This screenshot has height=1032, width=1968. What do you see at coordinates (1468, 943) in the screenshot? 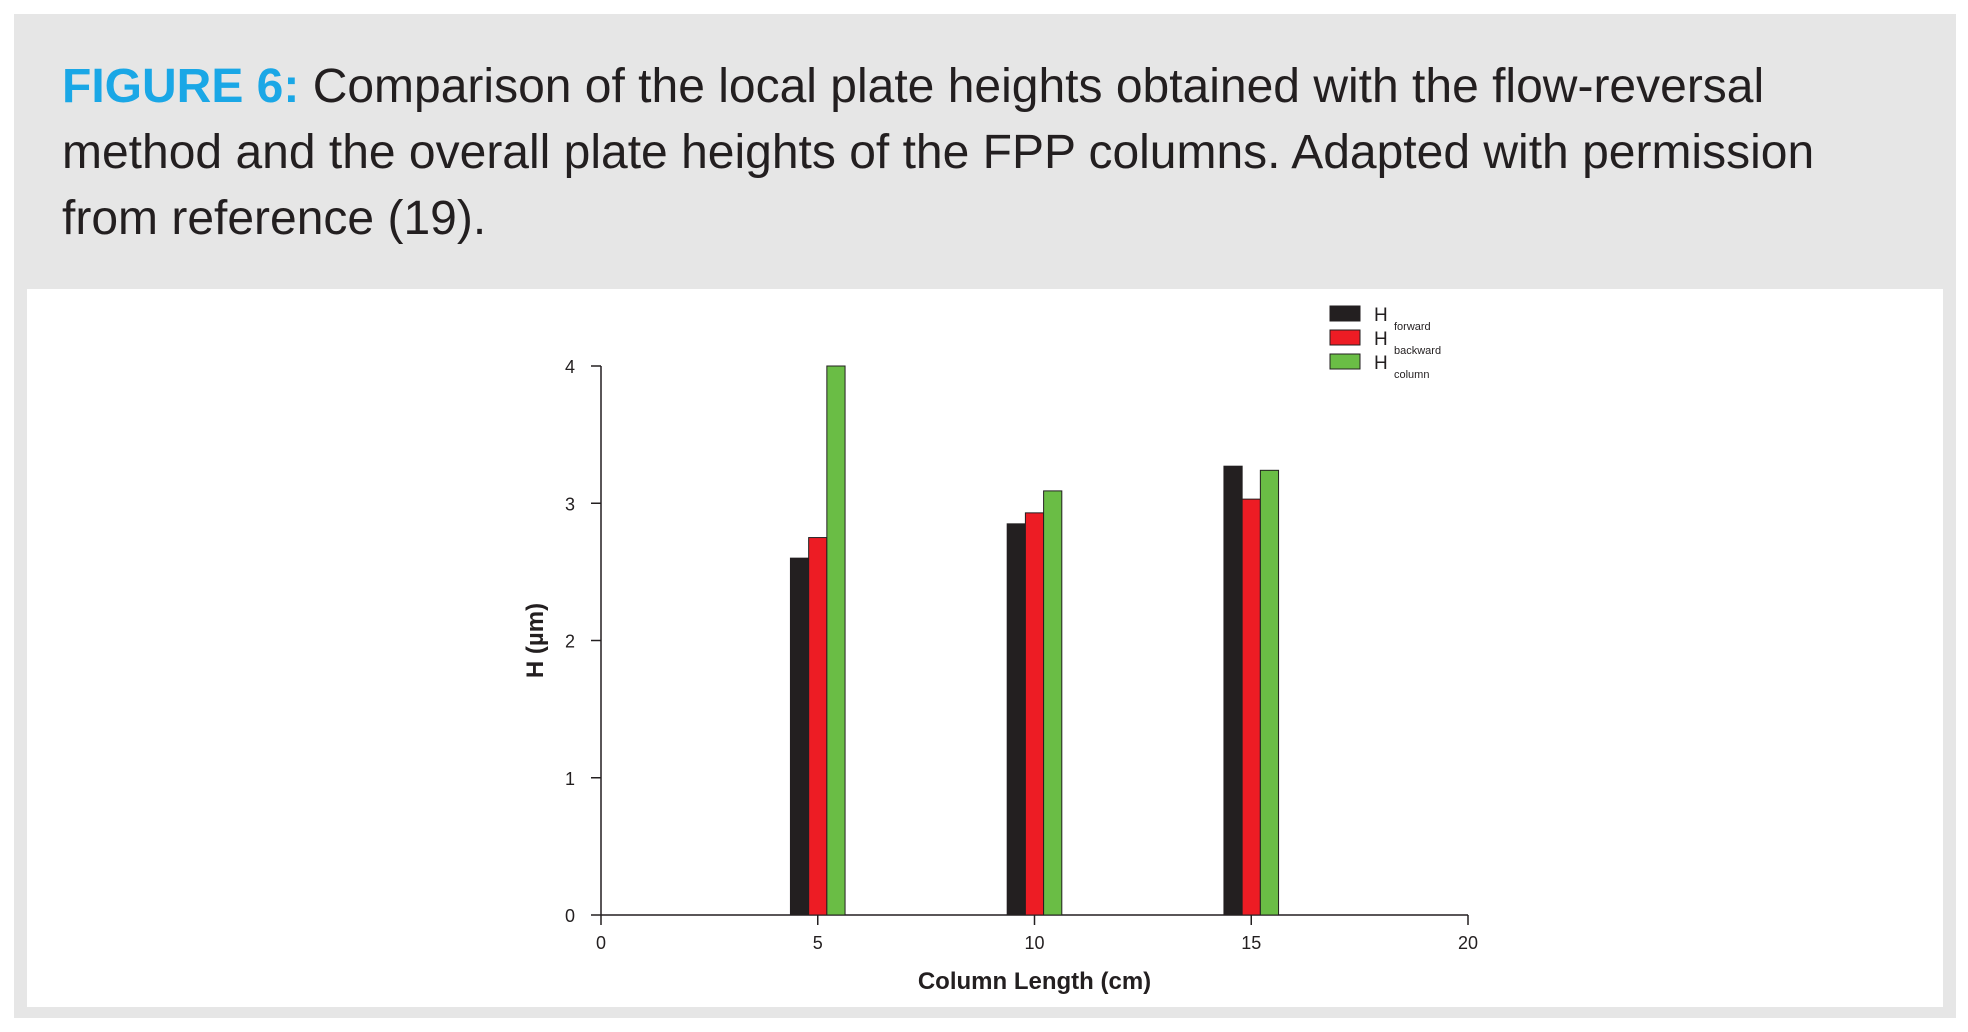
I see `x-tick-label: 20` at bounding box center [1468, 943].